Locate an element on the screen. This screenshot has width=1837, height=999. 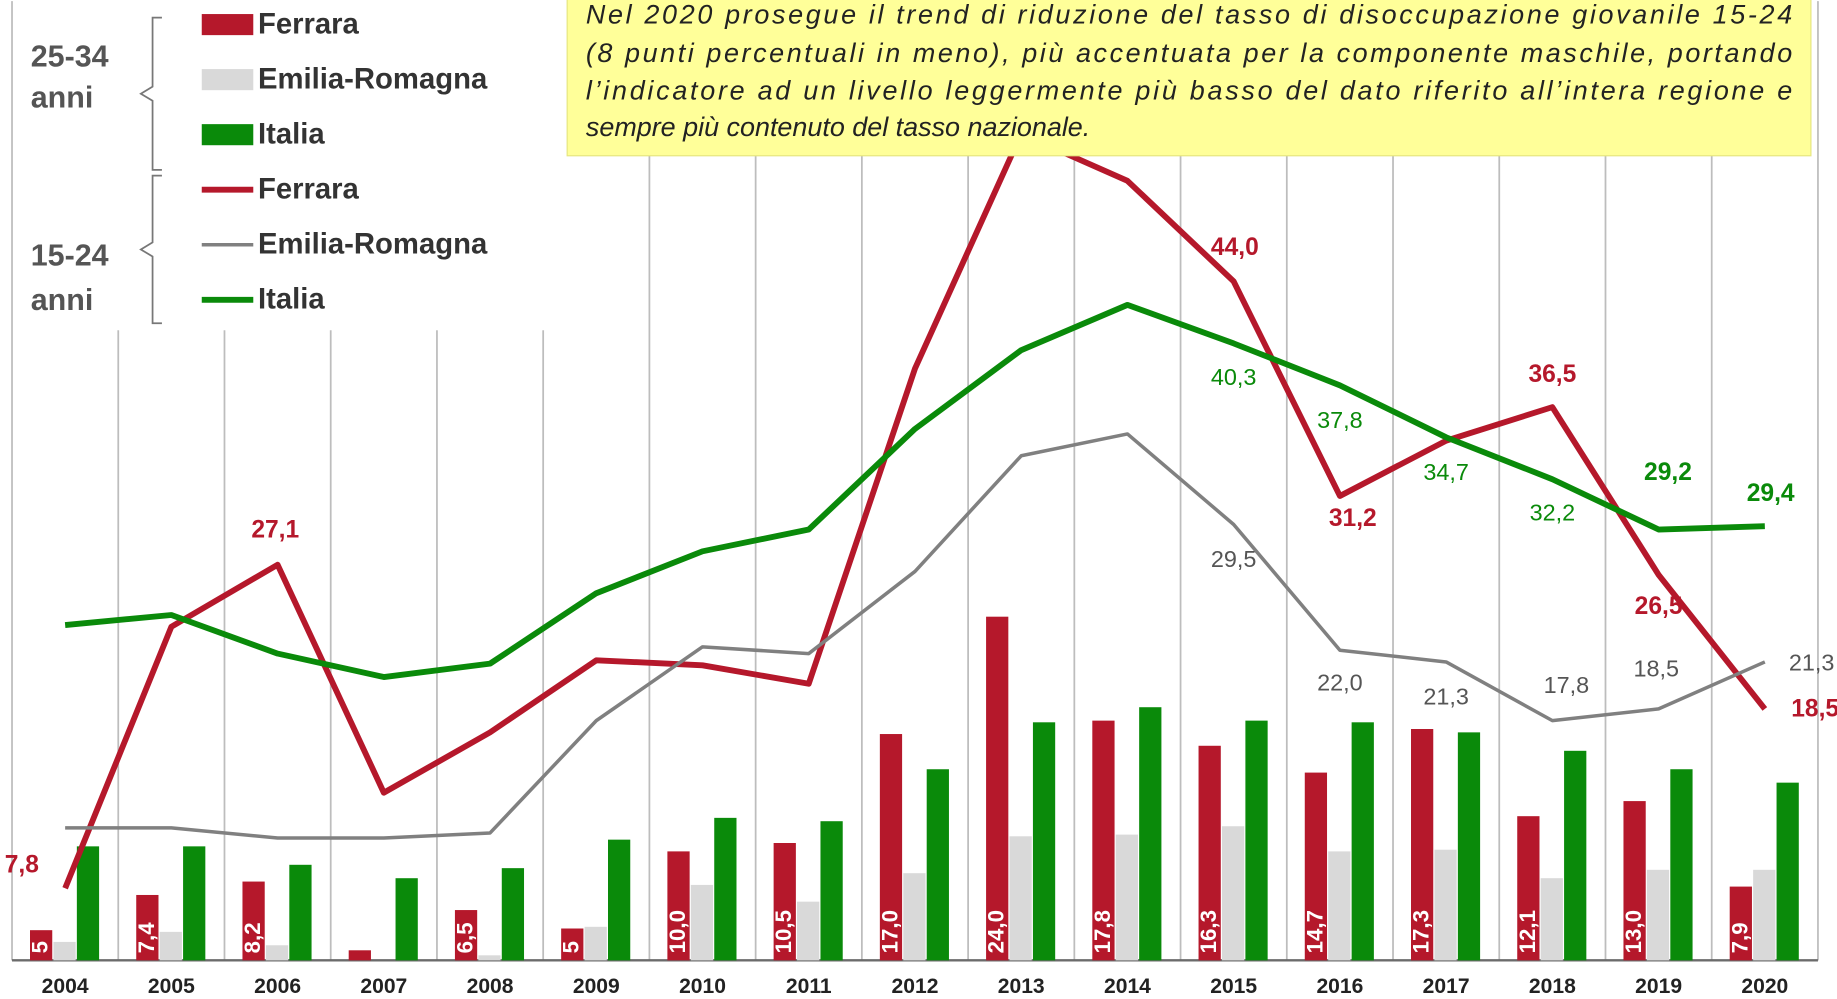
line-value-label: 18,5 is located at coordinates (1656, 668).